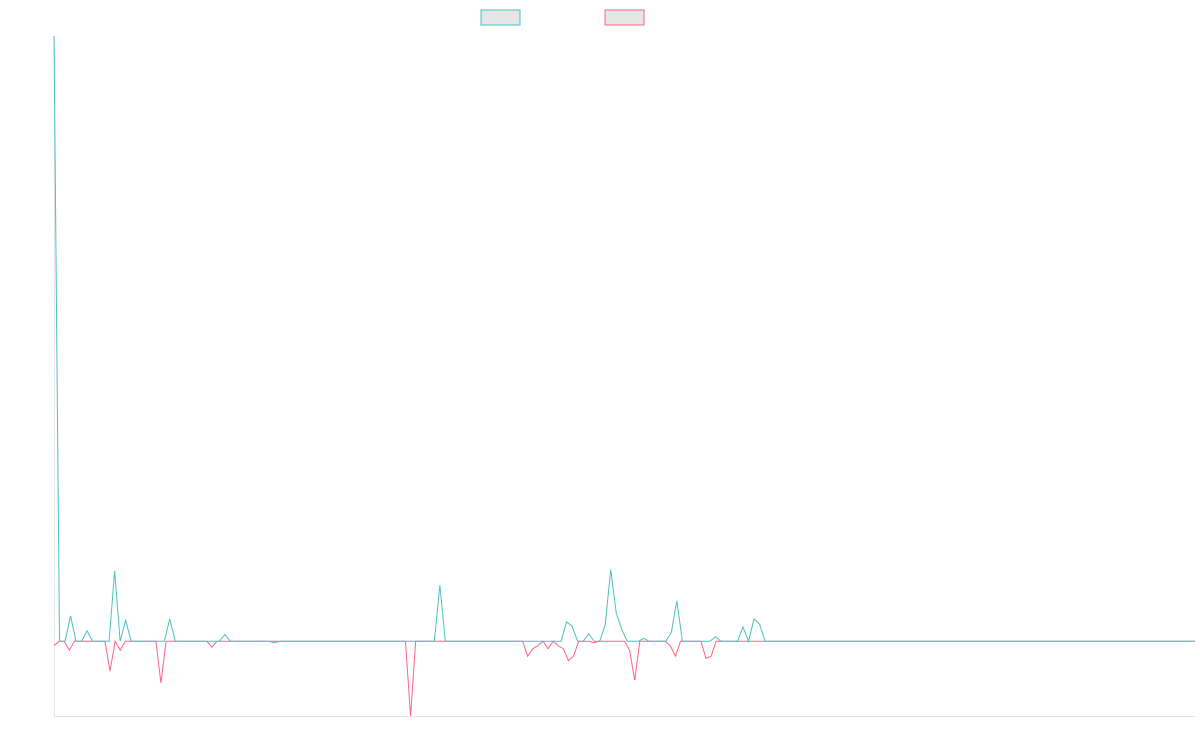 The image size is (1200, 750). Describe the element at coordinates (624, 678) in the screenshot. I see `series-line-b` at that location.